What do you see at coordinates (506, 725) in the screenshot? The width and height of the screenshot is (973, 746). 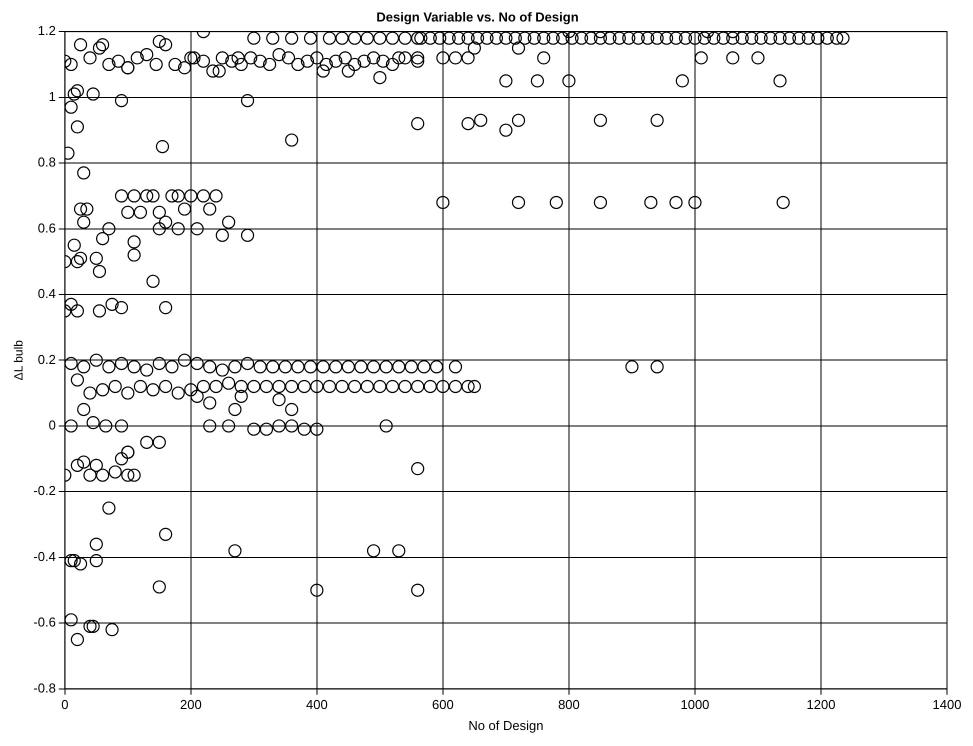 I see `x-axis-title: No of Design` at bounding box center [506, 725].